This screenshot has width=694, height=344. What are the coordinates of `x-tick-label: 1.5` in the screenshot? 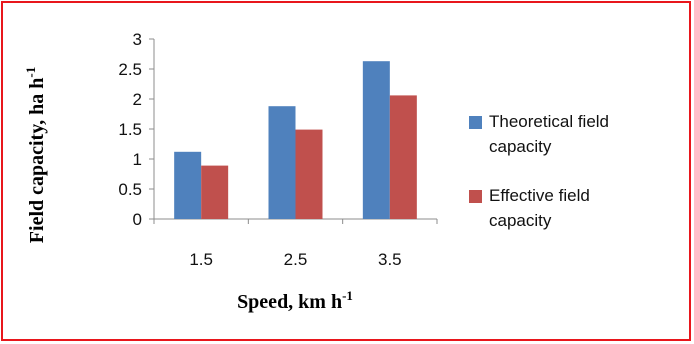 It's located at (201, 259).